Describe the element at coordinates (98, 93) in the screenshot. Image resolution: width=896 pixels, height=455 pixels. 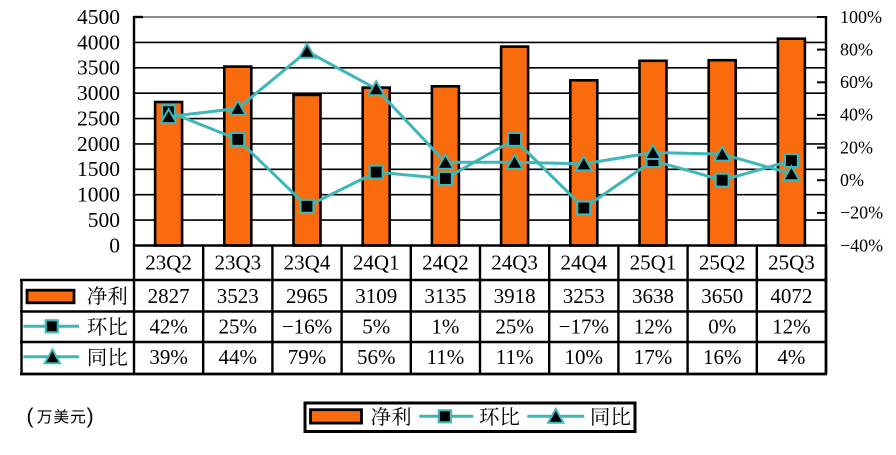
I see `svg-text: 3000` at that location.